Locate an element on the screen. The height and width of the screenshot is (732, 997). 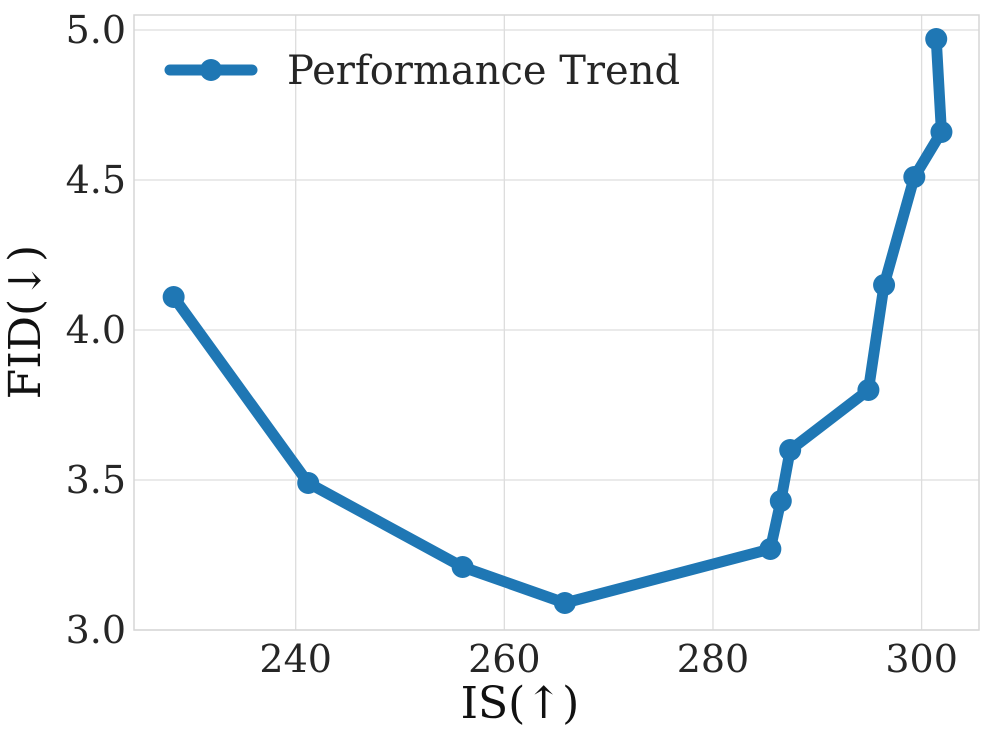
y-tick-label: 5.0 is located at coordinates (96, 30).